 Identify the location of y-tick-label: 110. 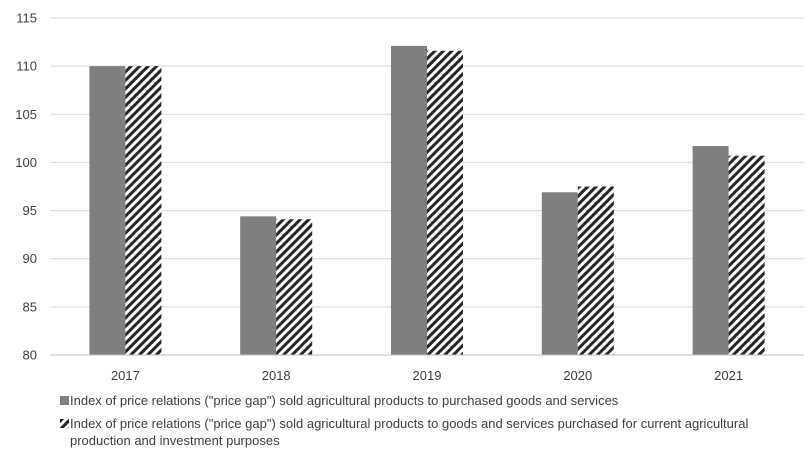
(26, 66).